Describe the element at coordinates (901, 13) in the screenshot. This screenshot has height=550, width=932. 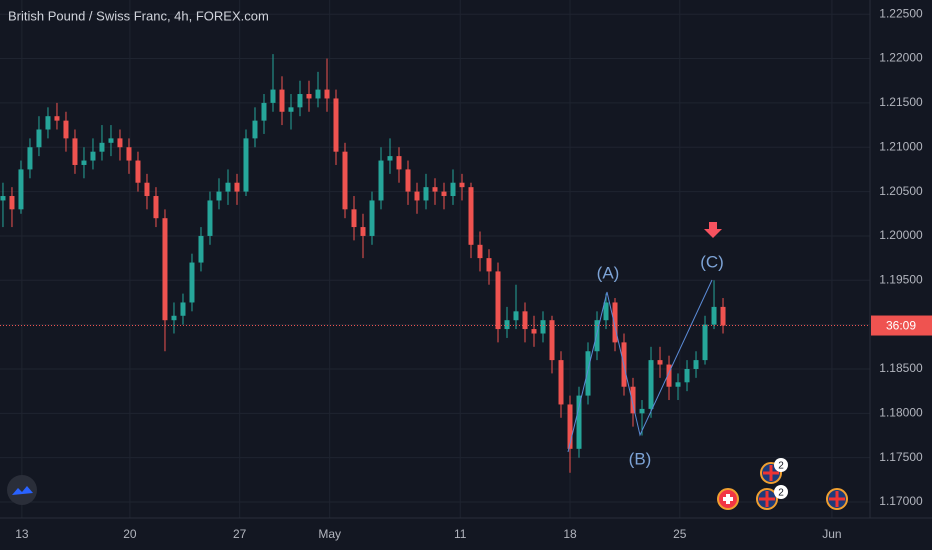
I see `y-tick-label: 1.22500` at that location.